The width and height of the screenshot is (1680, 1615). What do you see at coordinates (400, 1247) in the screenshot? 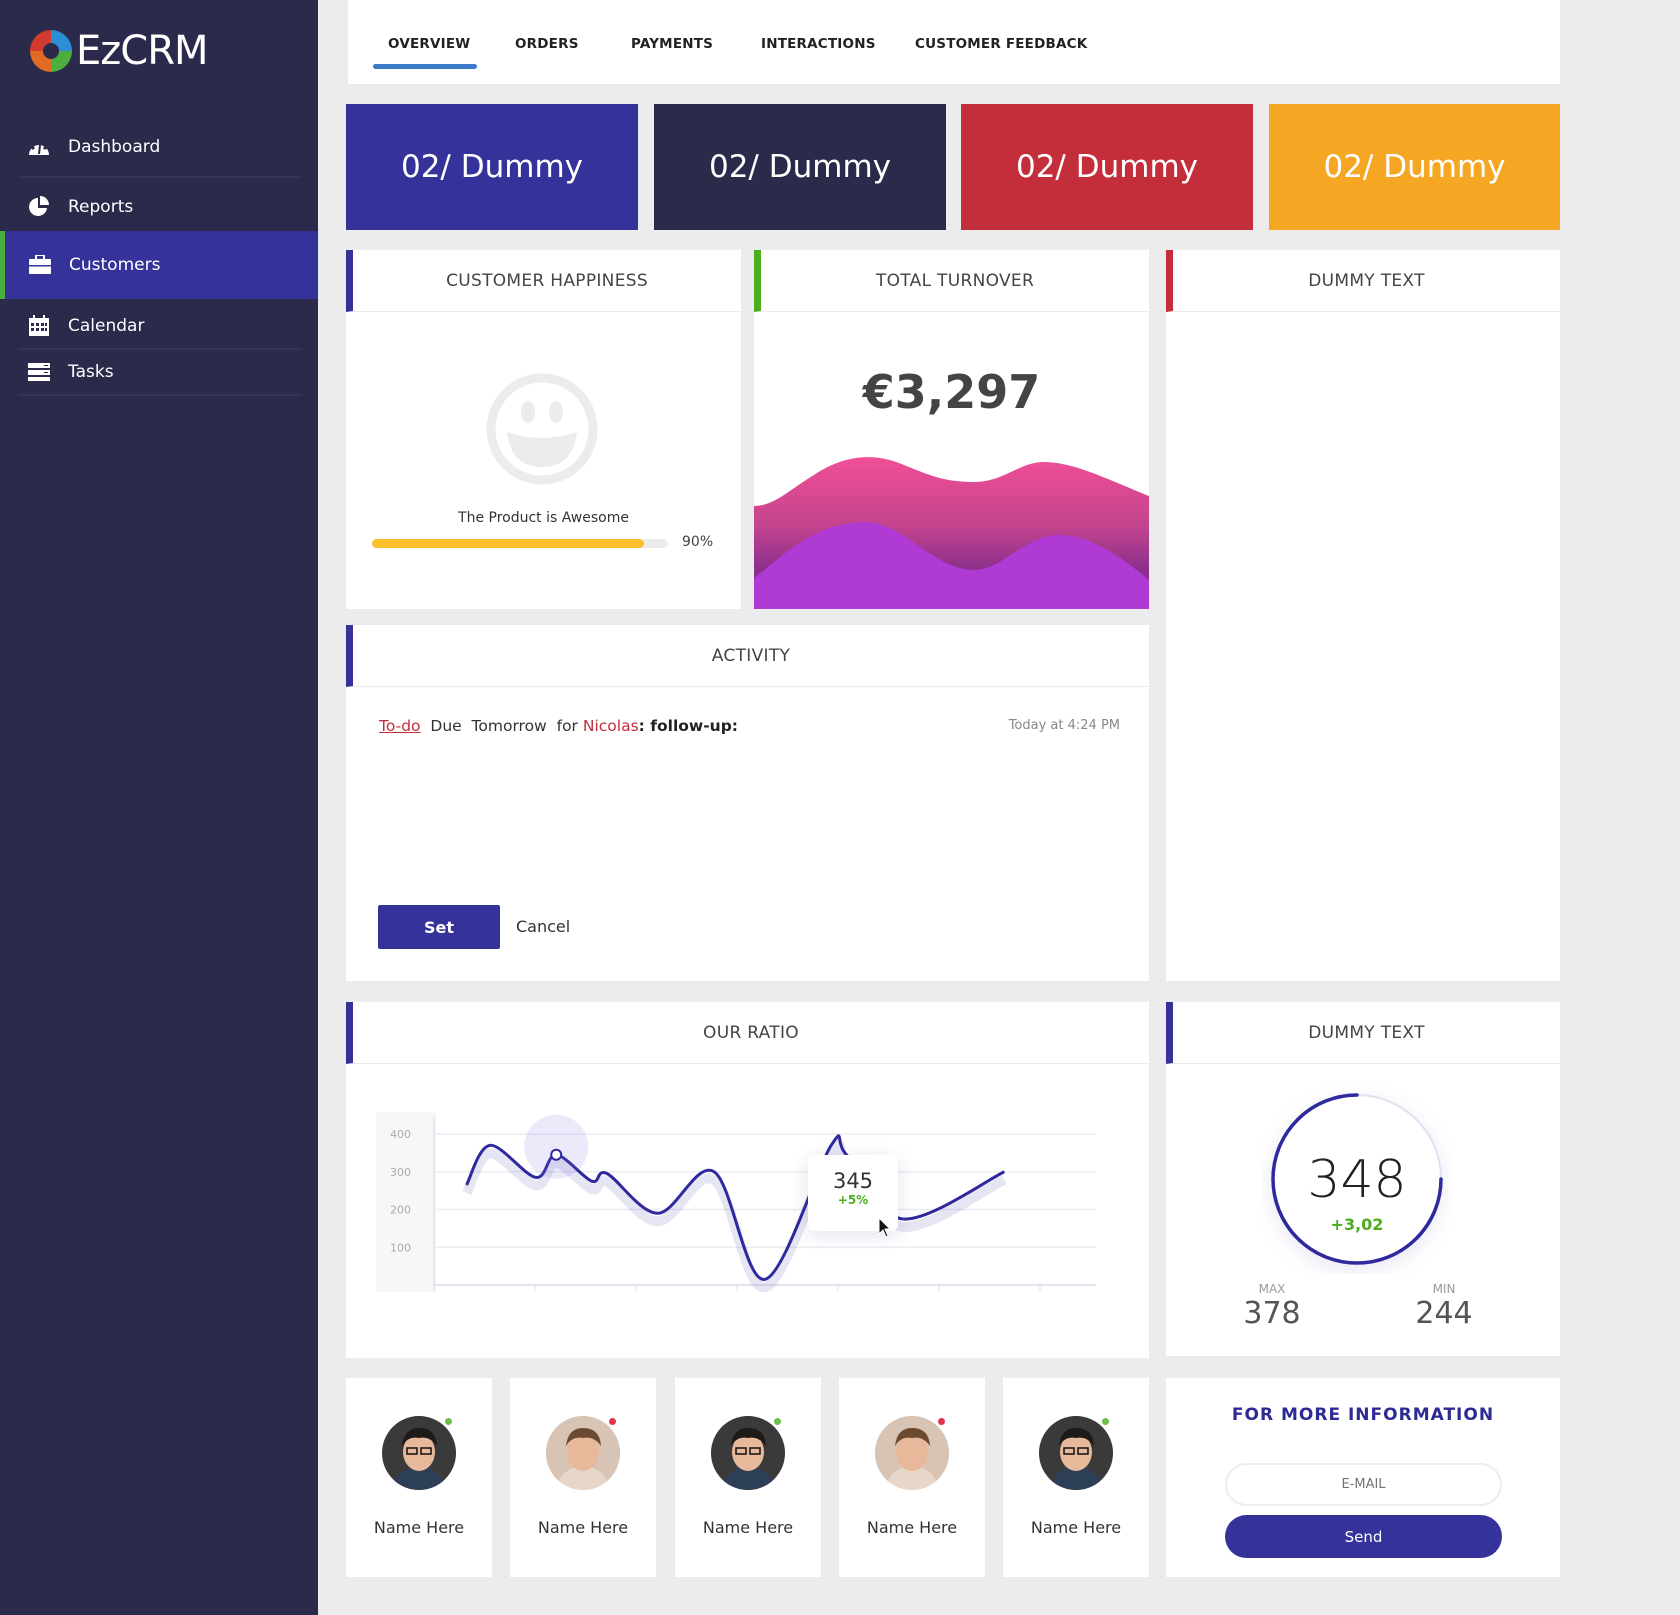
I see `y-tick-label: 100` at bounding box center [400, 1247].